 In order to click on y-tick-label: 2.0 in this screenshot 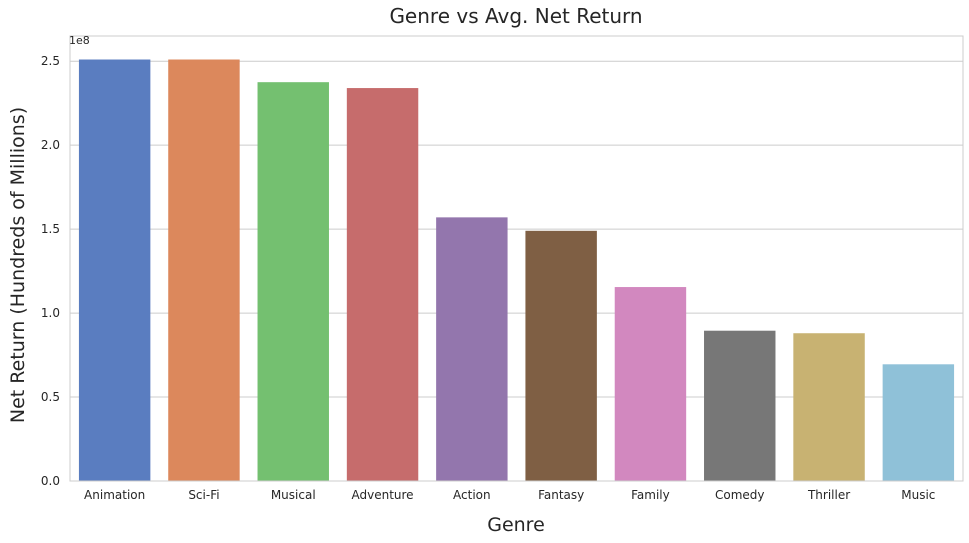, I will do `click(50, 145)`.